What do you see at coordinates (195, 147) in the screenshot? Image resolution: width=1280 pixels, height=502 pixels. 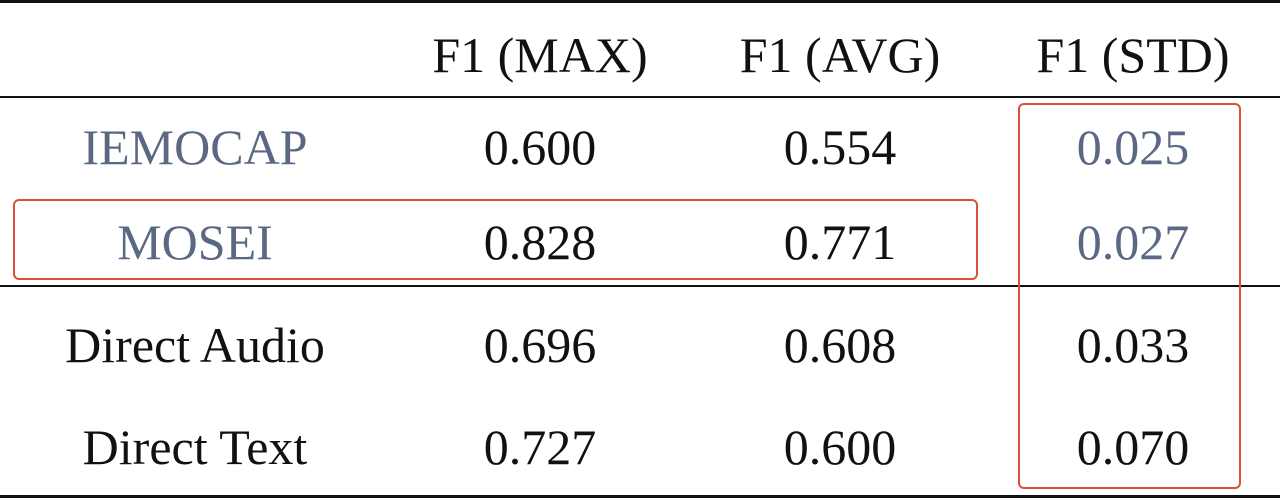 I see `row-label: IEMOCAP` at bounding box center [195, 147].